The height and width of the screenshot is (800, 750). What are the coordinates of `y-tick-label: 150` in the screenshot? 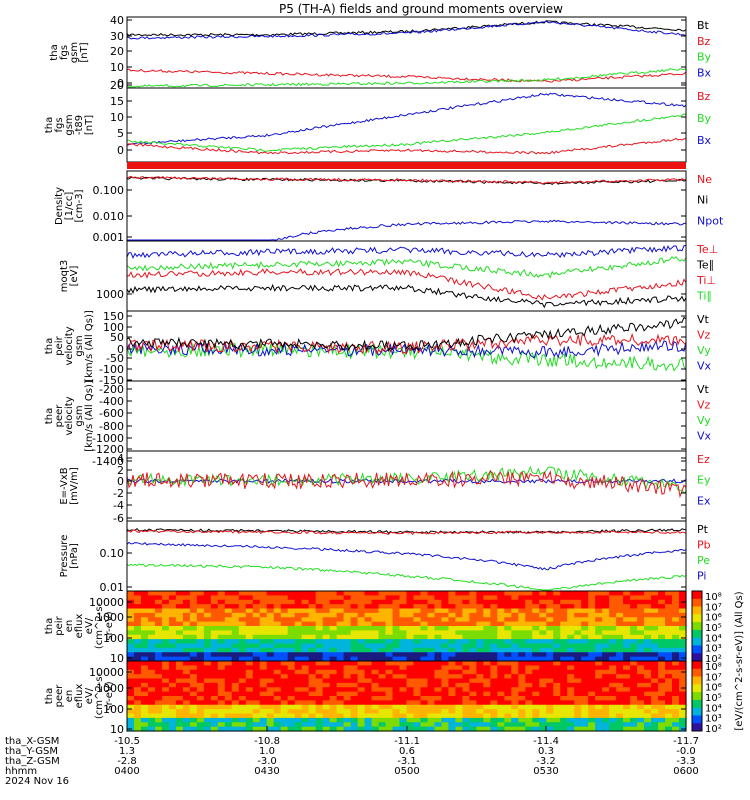 It's located at (113, 316).